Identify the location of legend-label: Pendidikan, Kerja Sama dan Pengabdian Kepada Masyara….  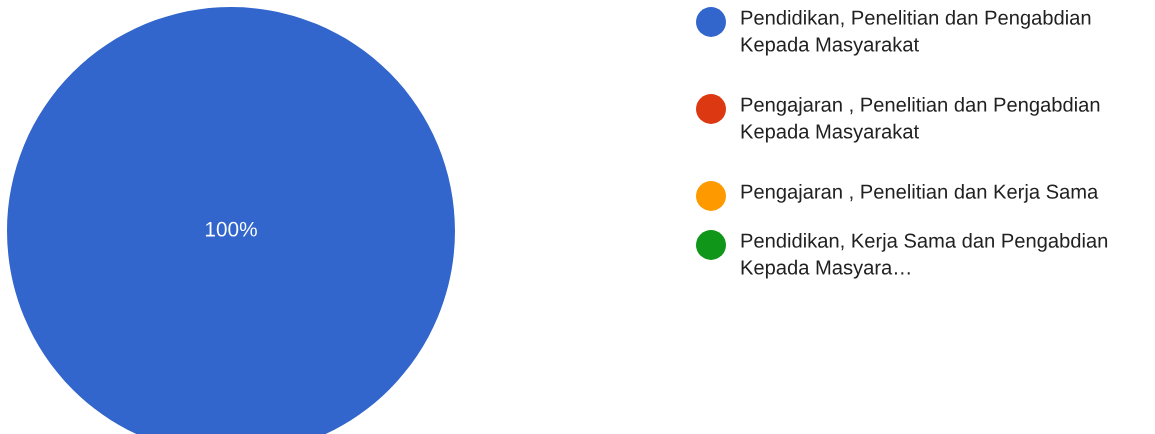
(924, 256).